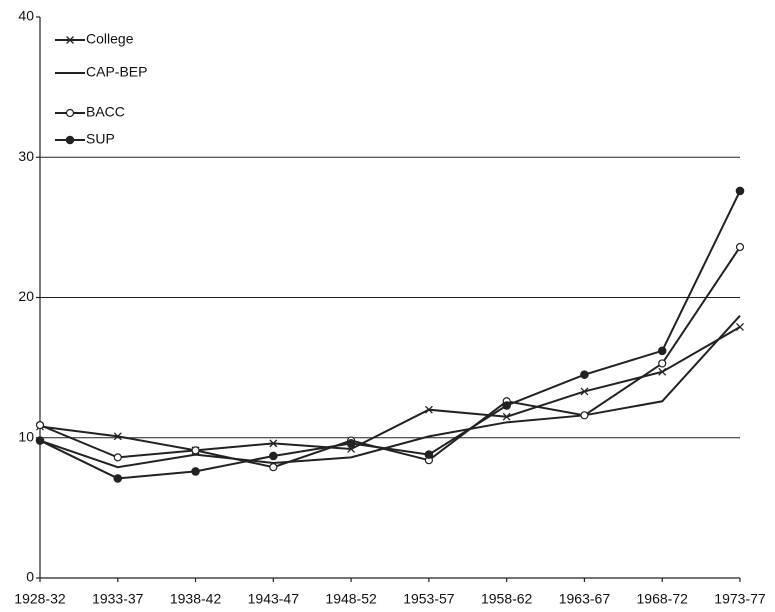 The height and width of the screenshot is (612, 775). Describe the element at coordinates (26, 156) in the screenshot. I see `y-tick-label: 30` at that location.